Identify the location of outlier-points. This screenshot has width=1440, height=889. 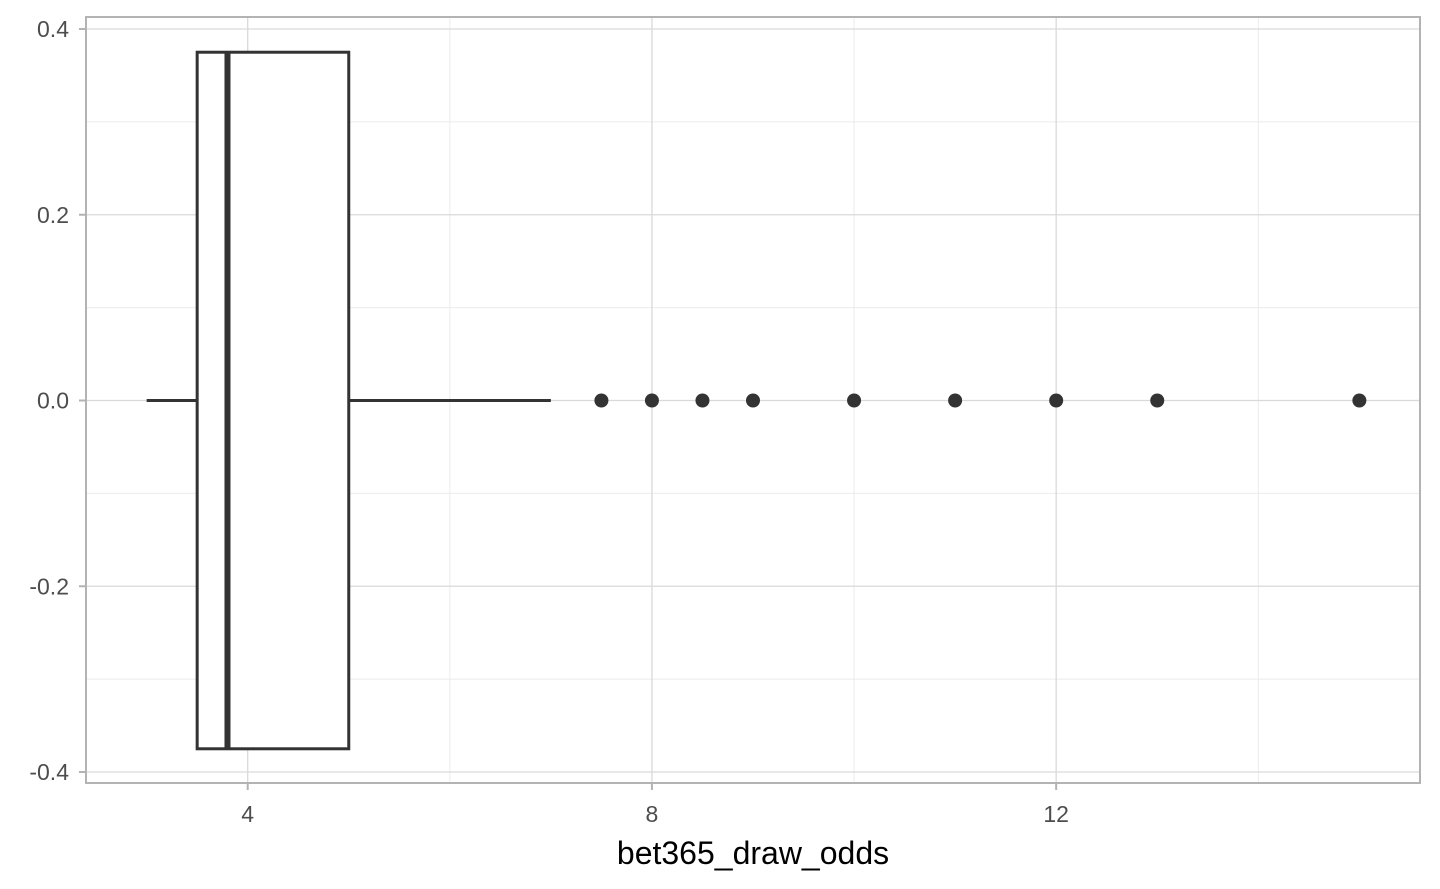
(980, 400).